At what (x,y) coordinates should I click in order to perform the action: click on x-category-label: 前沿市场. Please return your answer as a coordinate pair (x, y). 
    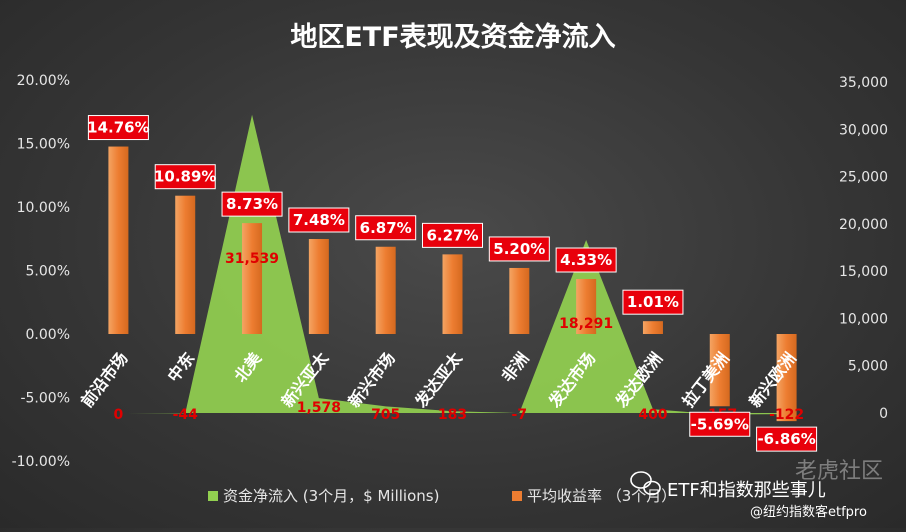
    Looking at the image, I should click on (104, 380).